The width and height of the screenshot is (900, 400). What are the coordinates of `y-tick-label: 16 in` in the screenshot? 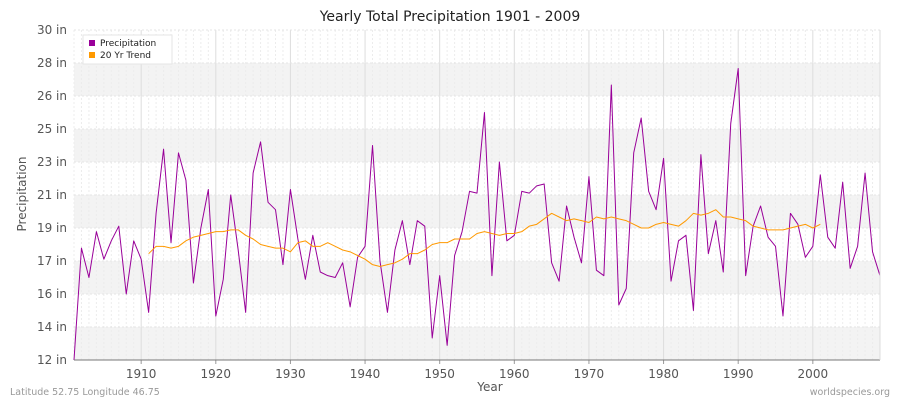 It's located at (52, 294).